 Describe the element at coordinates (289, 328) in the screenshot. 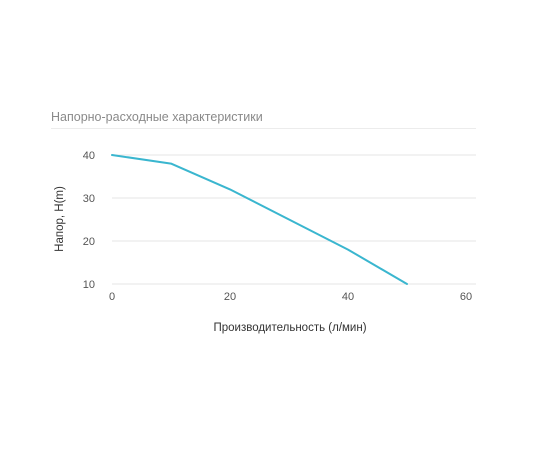

I see `x-axis-title: Производительность (л/мин)` at that location.